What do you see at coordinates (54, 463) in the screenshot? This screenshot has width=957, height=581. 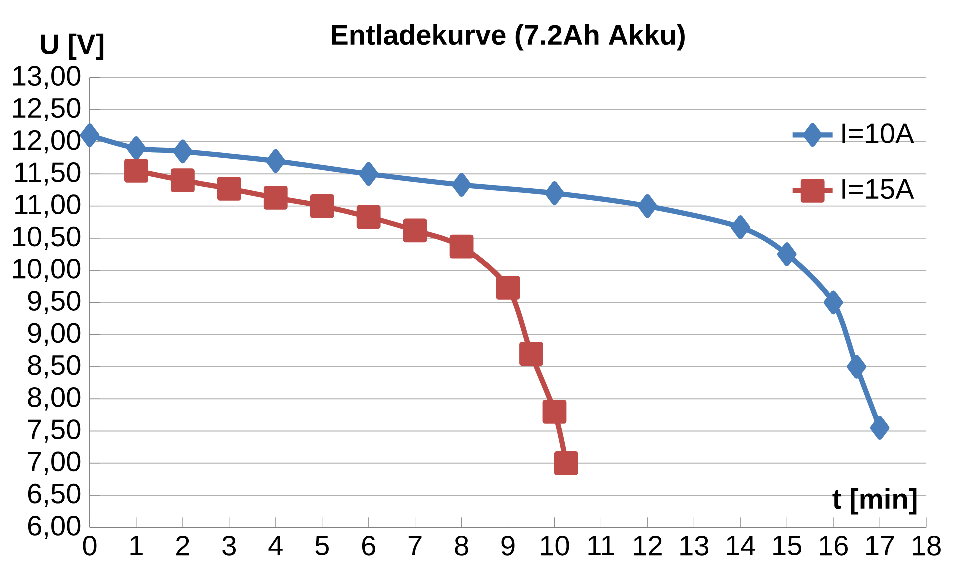 I see `y-tick-label: 7,00` at bounding box center [54, 463].